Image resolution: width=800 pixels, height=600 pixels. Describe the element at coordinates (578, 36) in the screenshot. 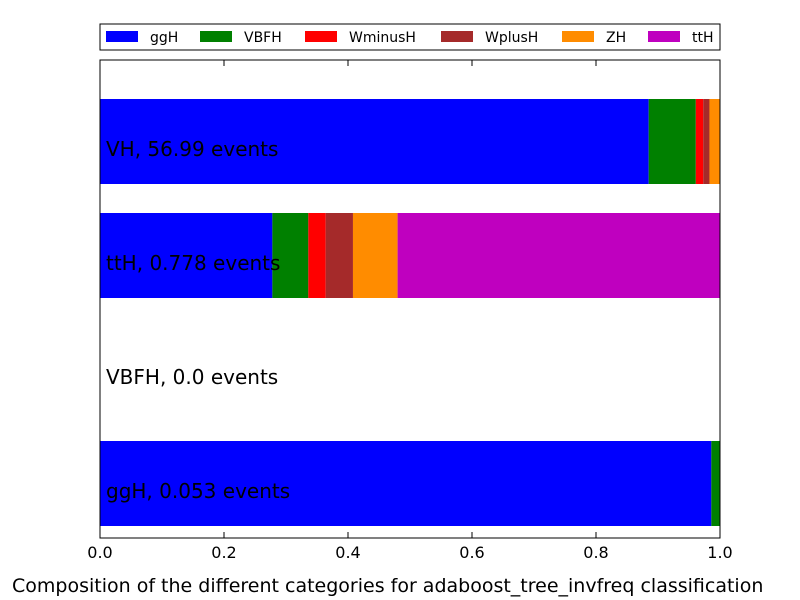

I see `legend-swatch-ZH` at that location.